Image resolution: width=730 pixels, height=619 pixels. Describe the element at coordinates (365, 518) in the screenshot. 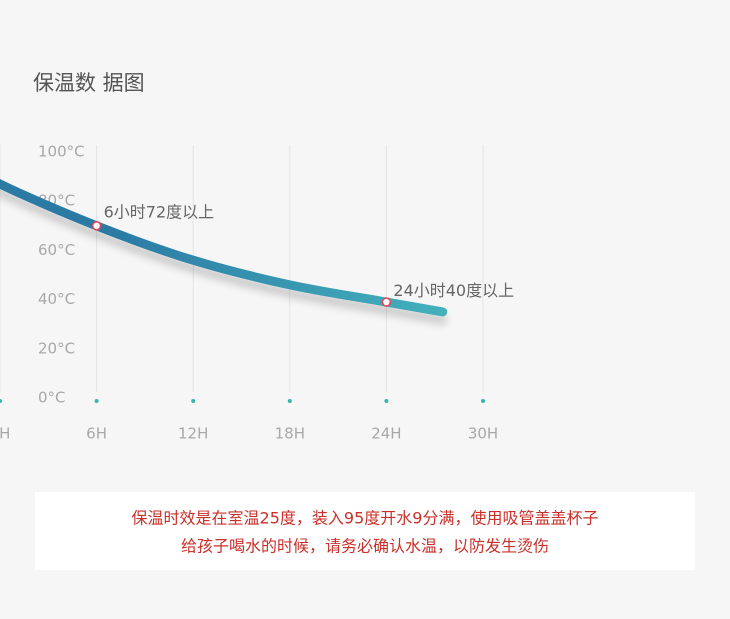

I see `note-line: 保温时效是在室温25度，装入95度开水9分满，使用吸管盖盖杯子` at that location.